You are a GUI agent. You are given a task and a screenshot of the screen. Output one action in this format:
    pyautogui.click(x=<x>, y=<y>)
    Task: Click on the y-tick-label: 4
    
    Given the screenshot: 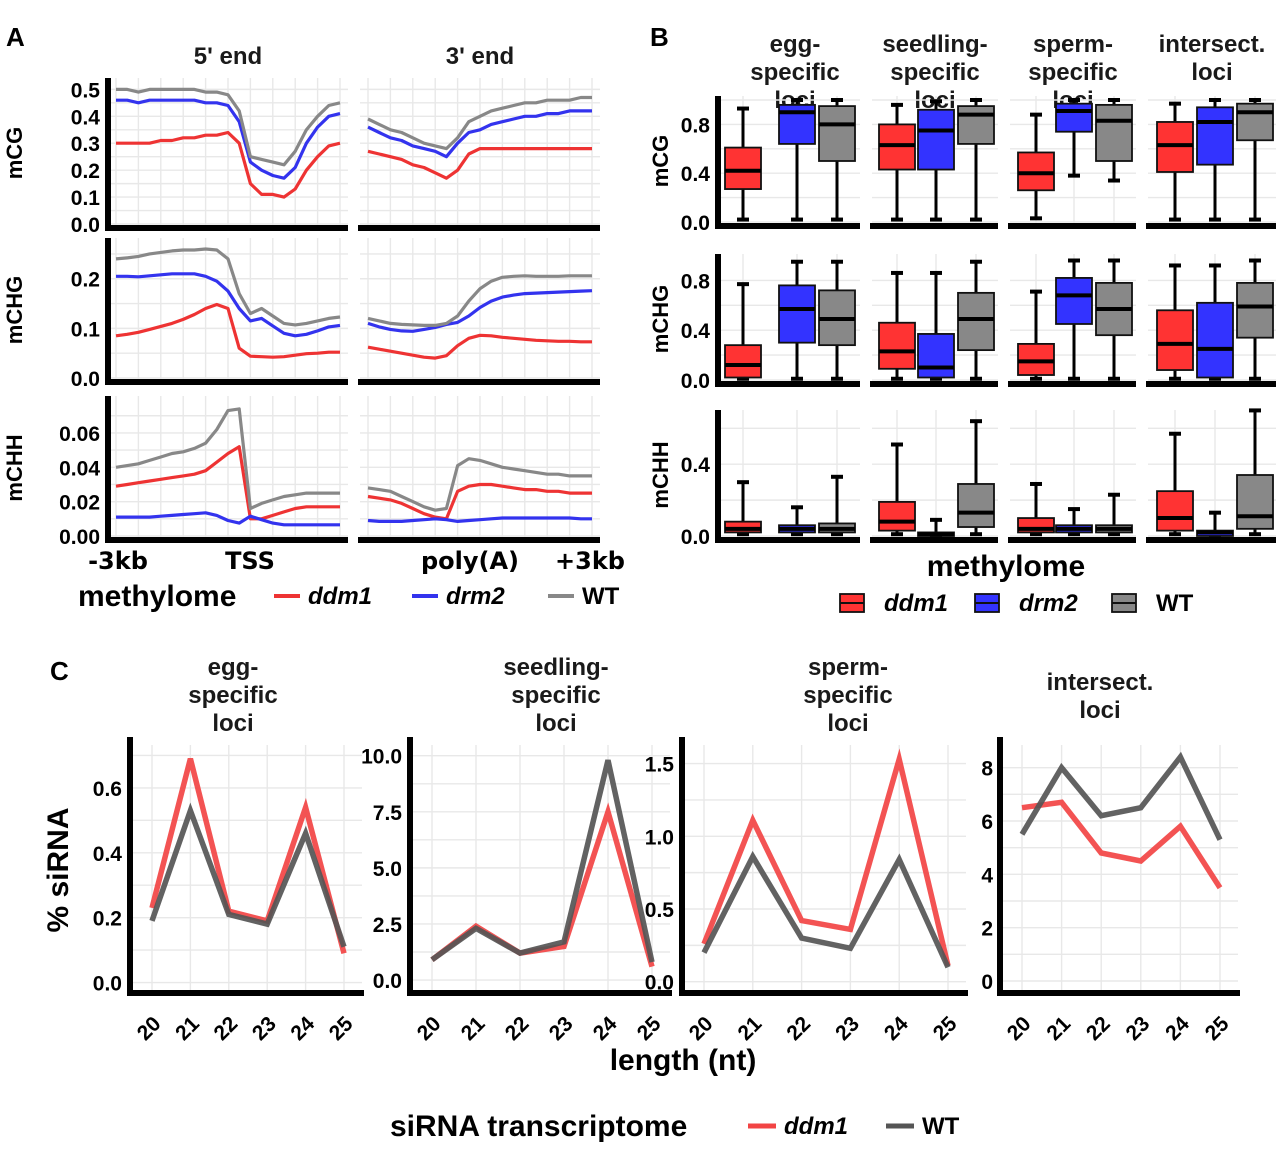 What is the action you would take?
    pyautogui.click(x=987, y=875)
    